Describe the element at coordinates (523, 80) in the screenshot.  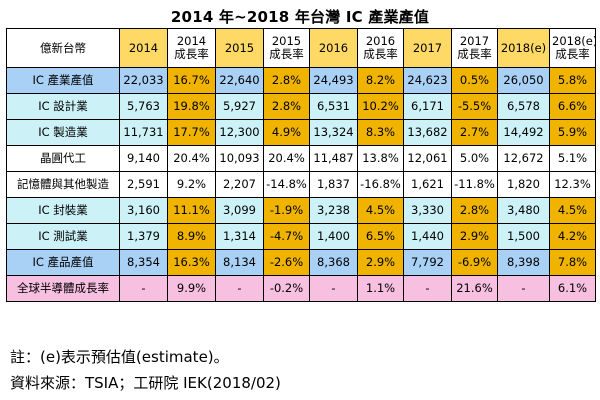
I see `value-cell: 26,050` at that location.